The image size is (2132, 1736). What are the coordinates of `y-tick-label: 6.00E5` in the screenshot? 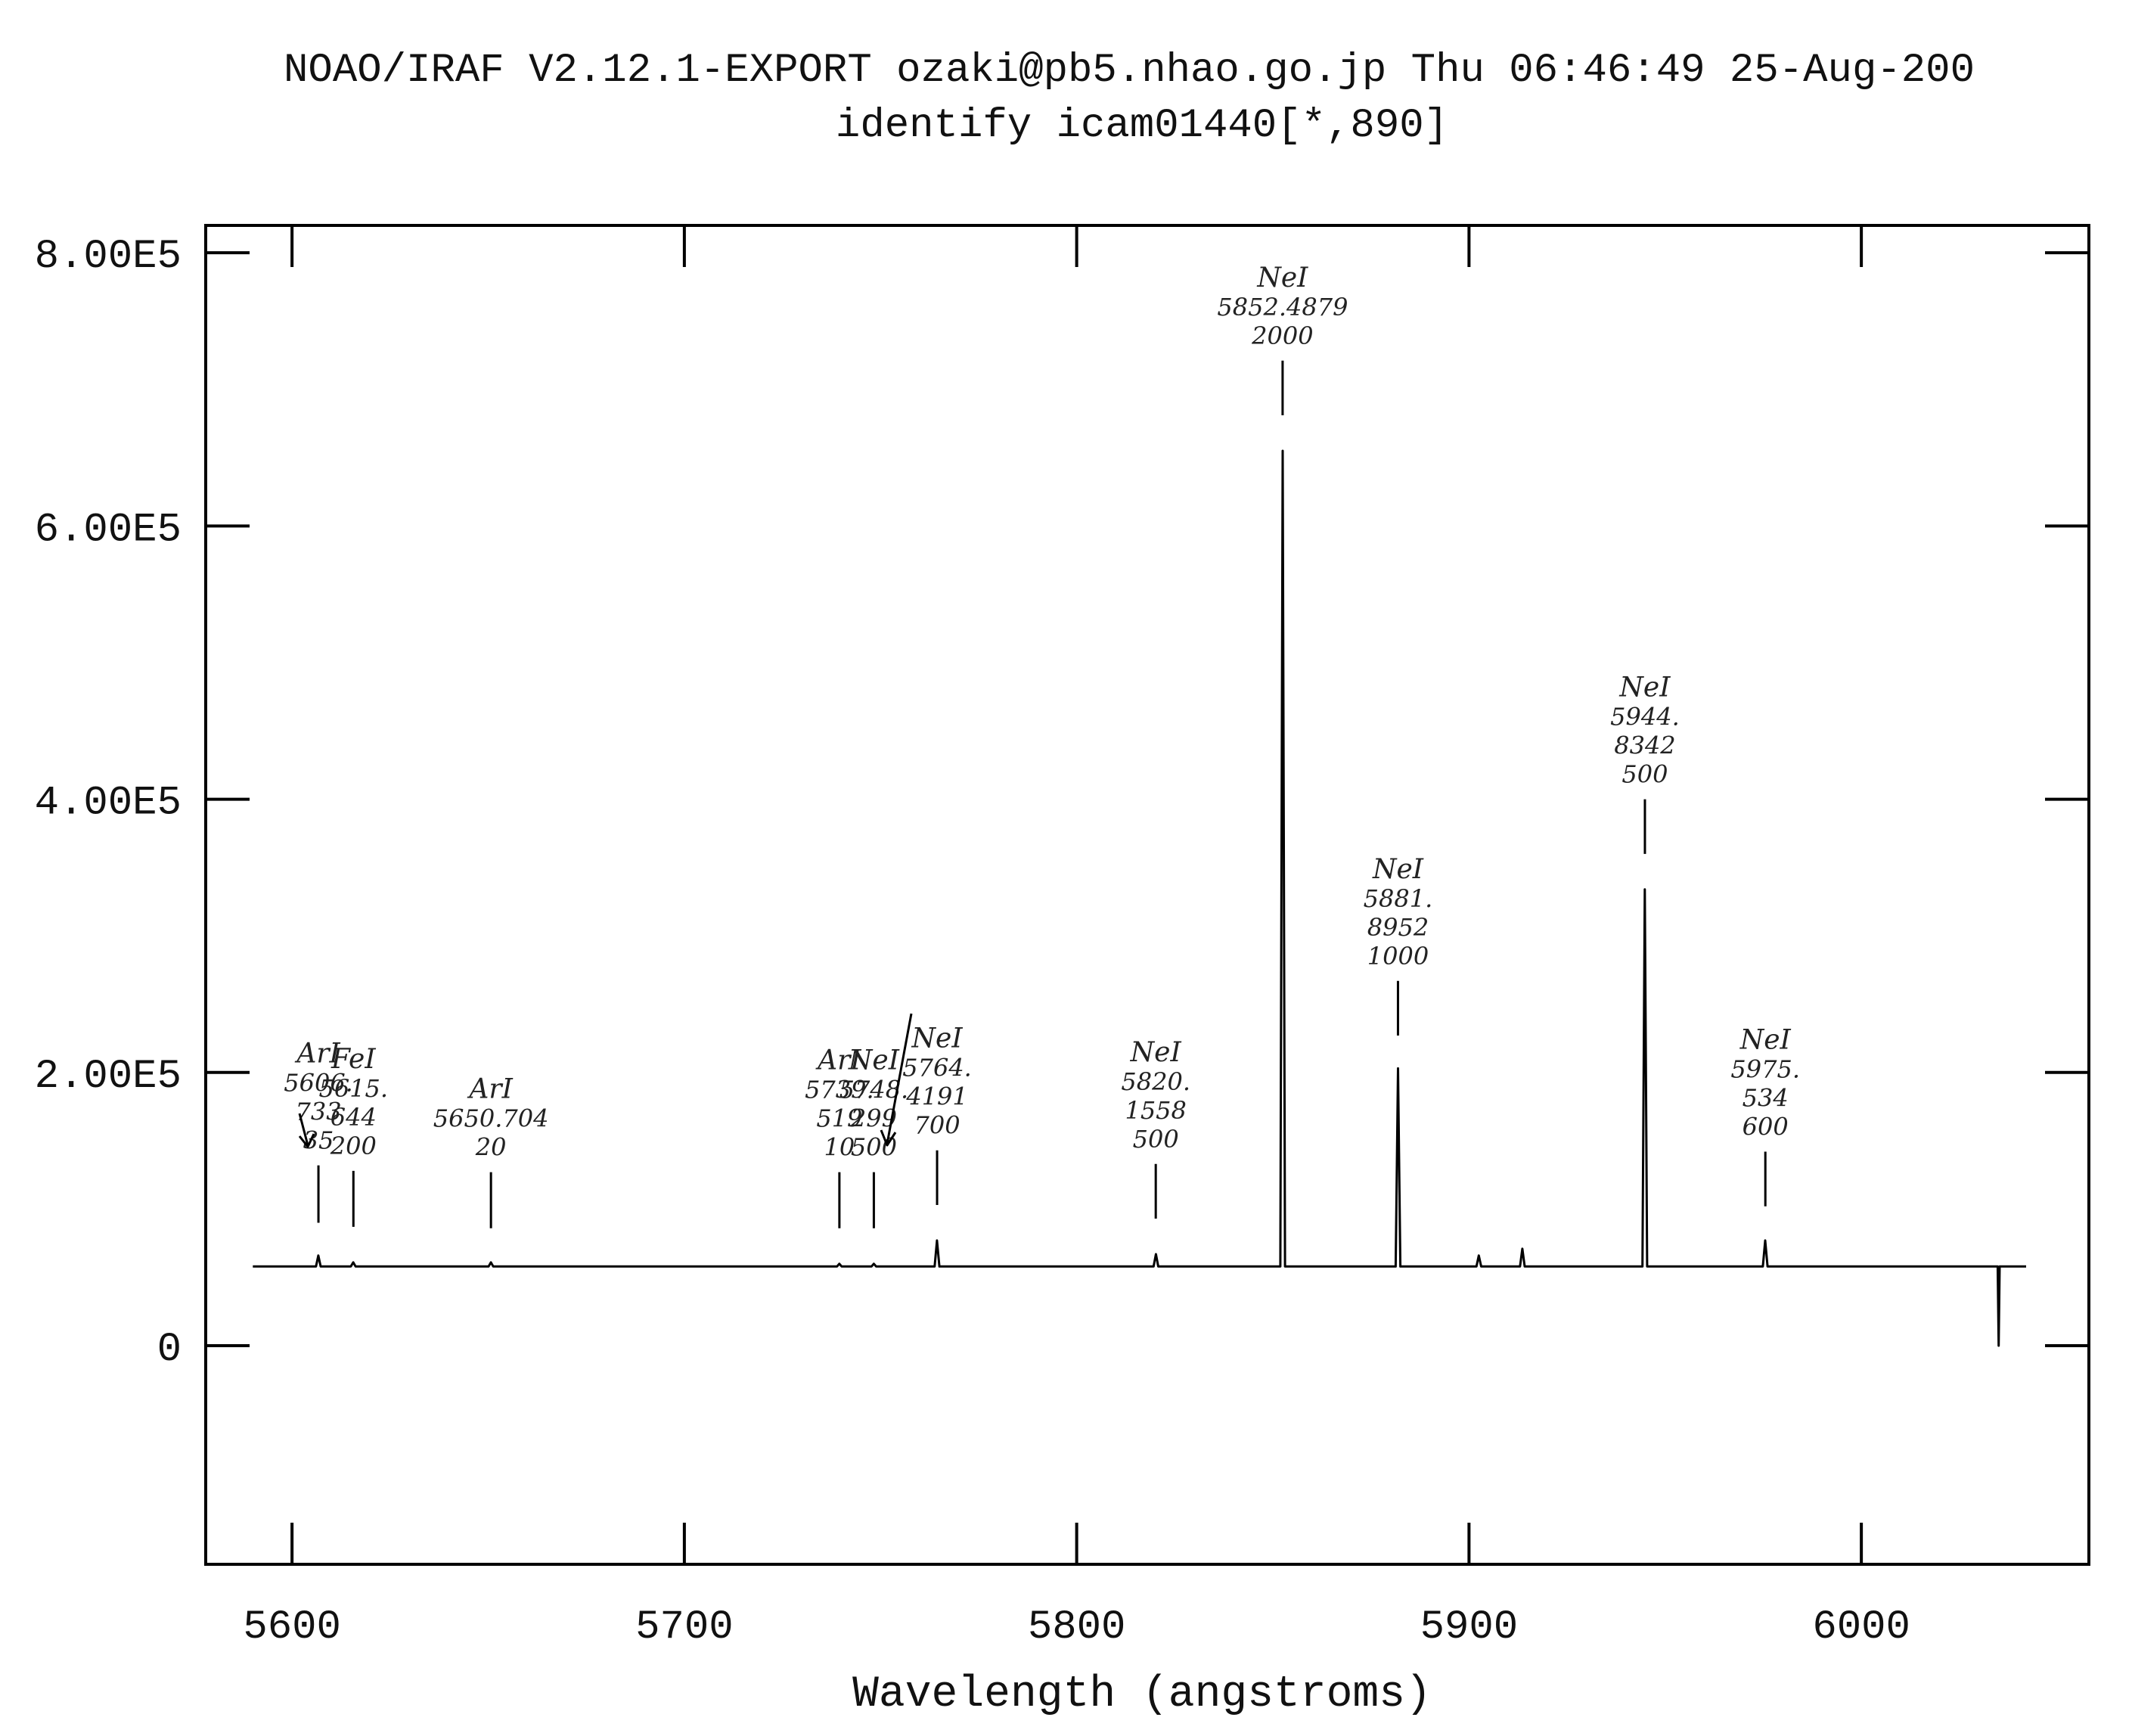 It's located at (108, 530).